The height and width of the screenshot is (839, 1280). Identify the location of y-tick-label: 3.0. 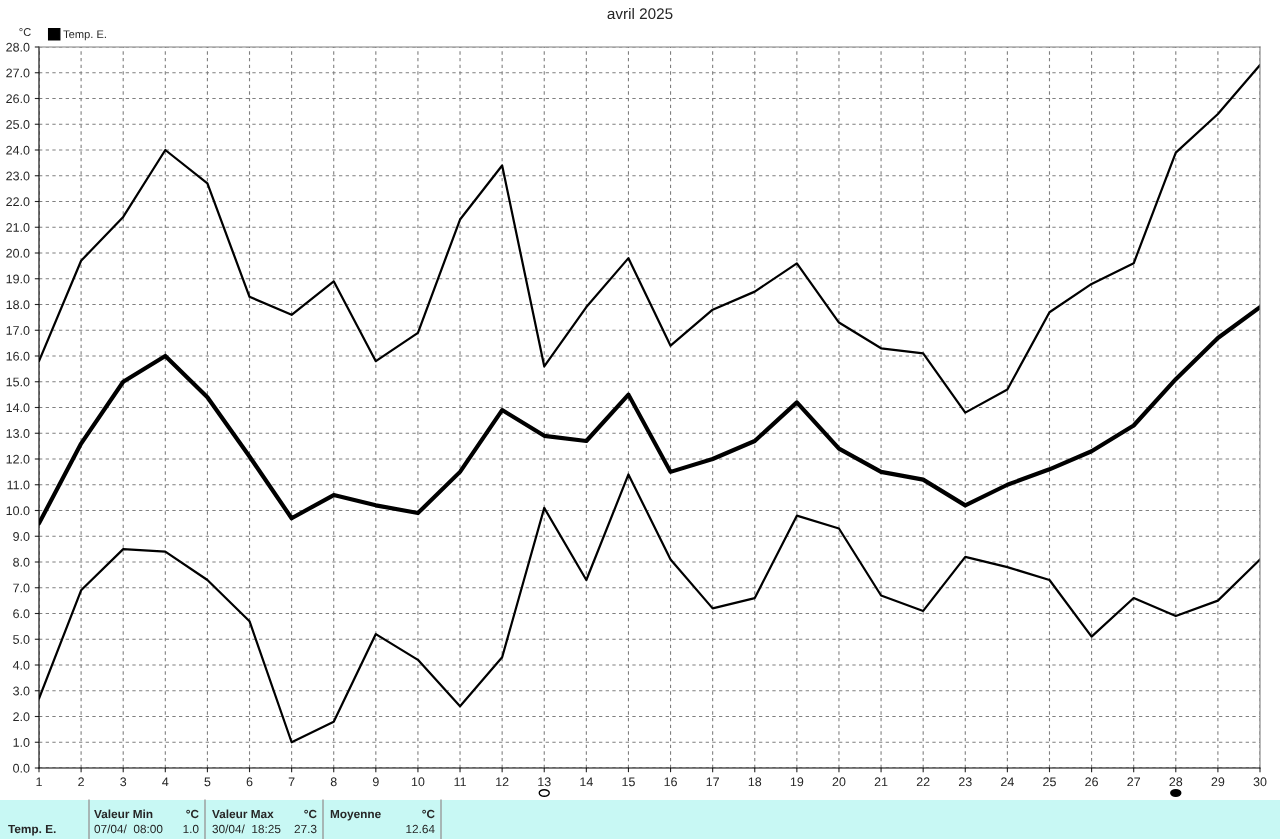
(21, 691).